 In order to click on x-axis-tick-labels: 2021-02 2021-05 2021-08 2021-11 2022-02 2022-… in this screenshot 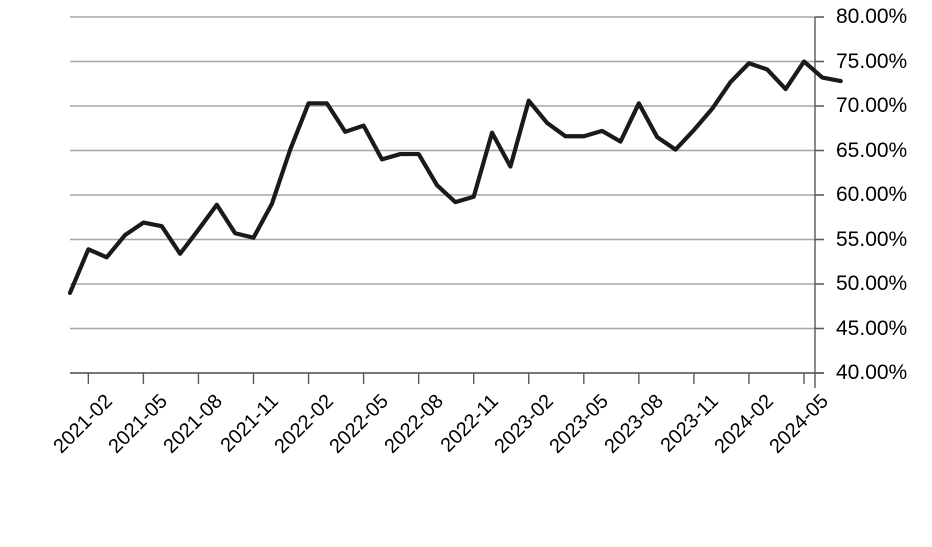, I will do `click(441, 423)`.